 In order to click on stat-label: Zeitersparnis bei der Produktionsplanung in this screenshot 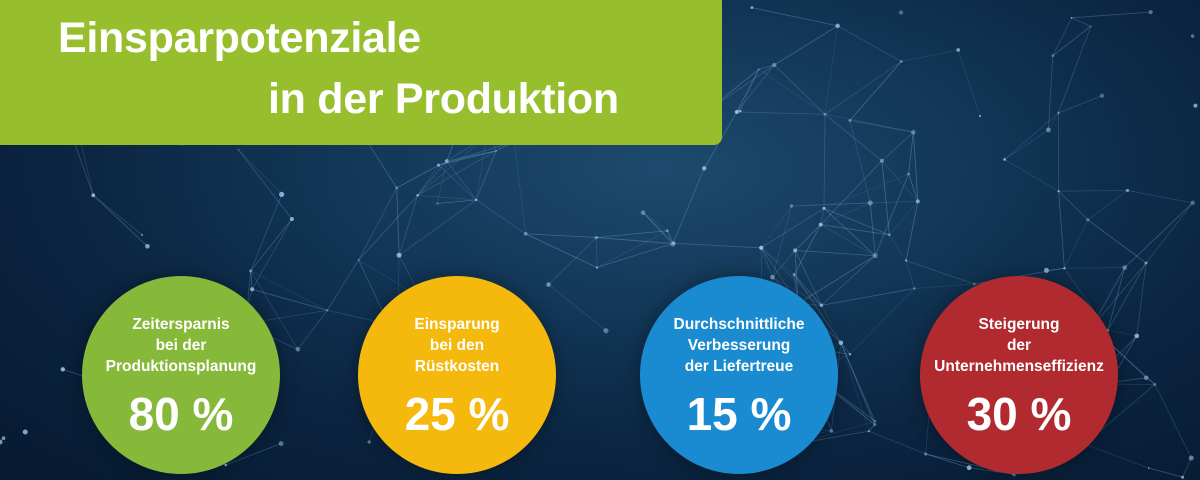, I will do `click(181, 345)`.